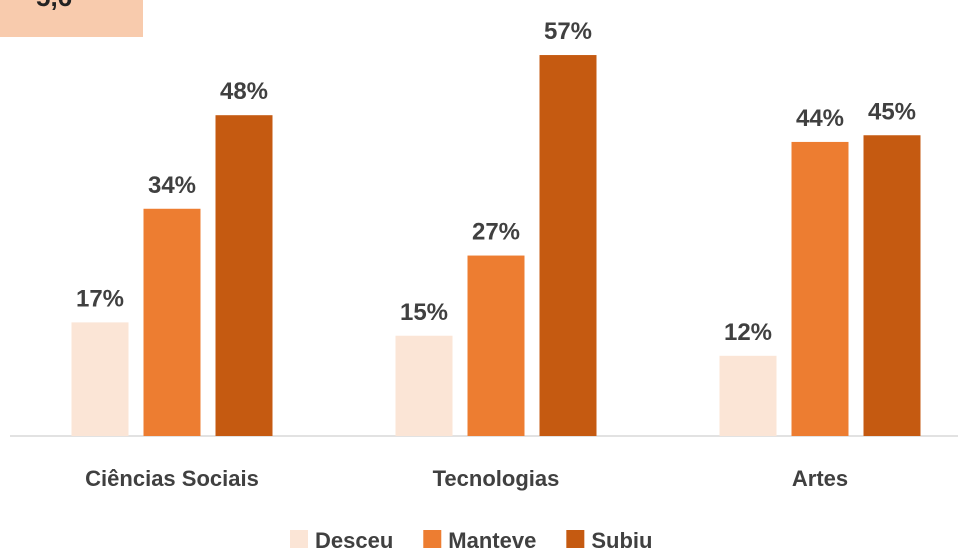  Describe the element at coordinates (820, 118) in the screenshot. I see `data-label: 44%` at that location.